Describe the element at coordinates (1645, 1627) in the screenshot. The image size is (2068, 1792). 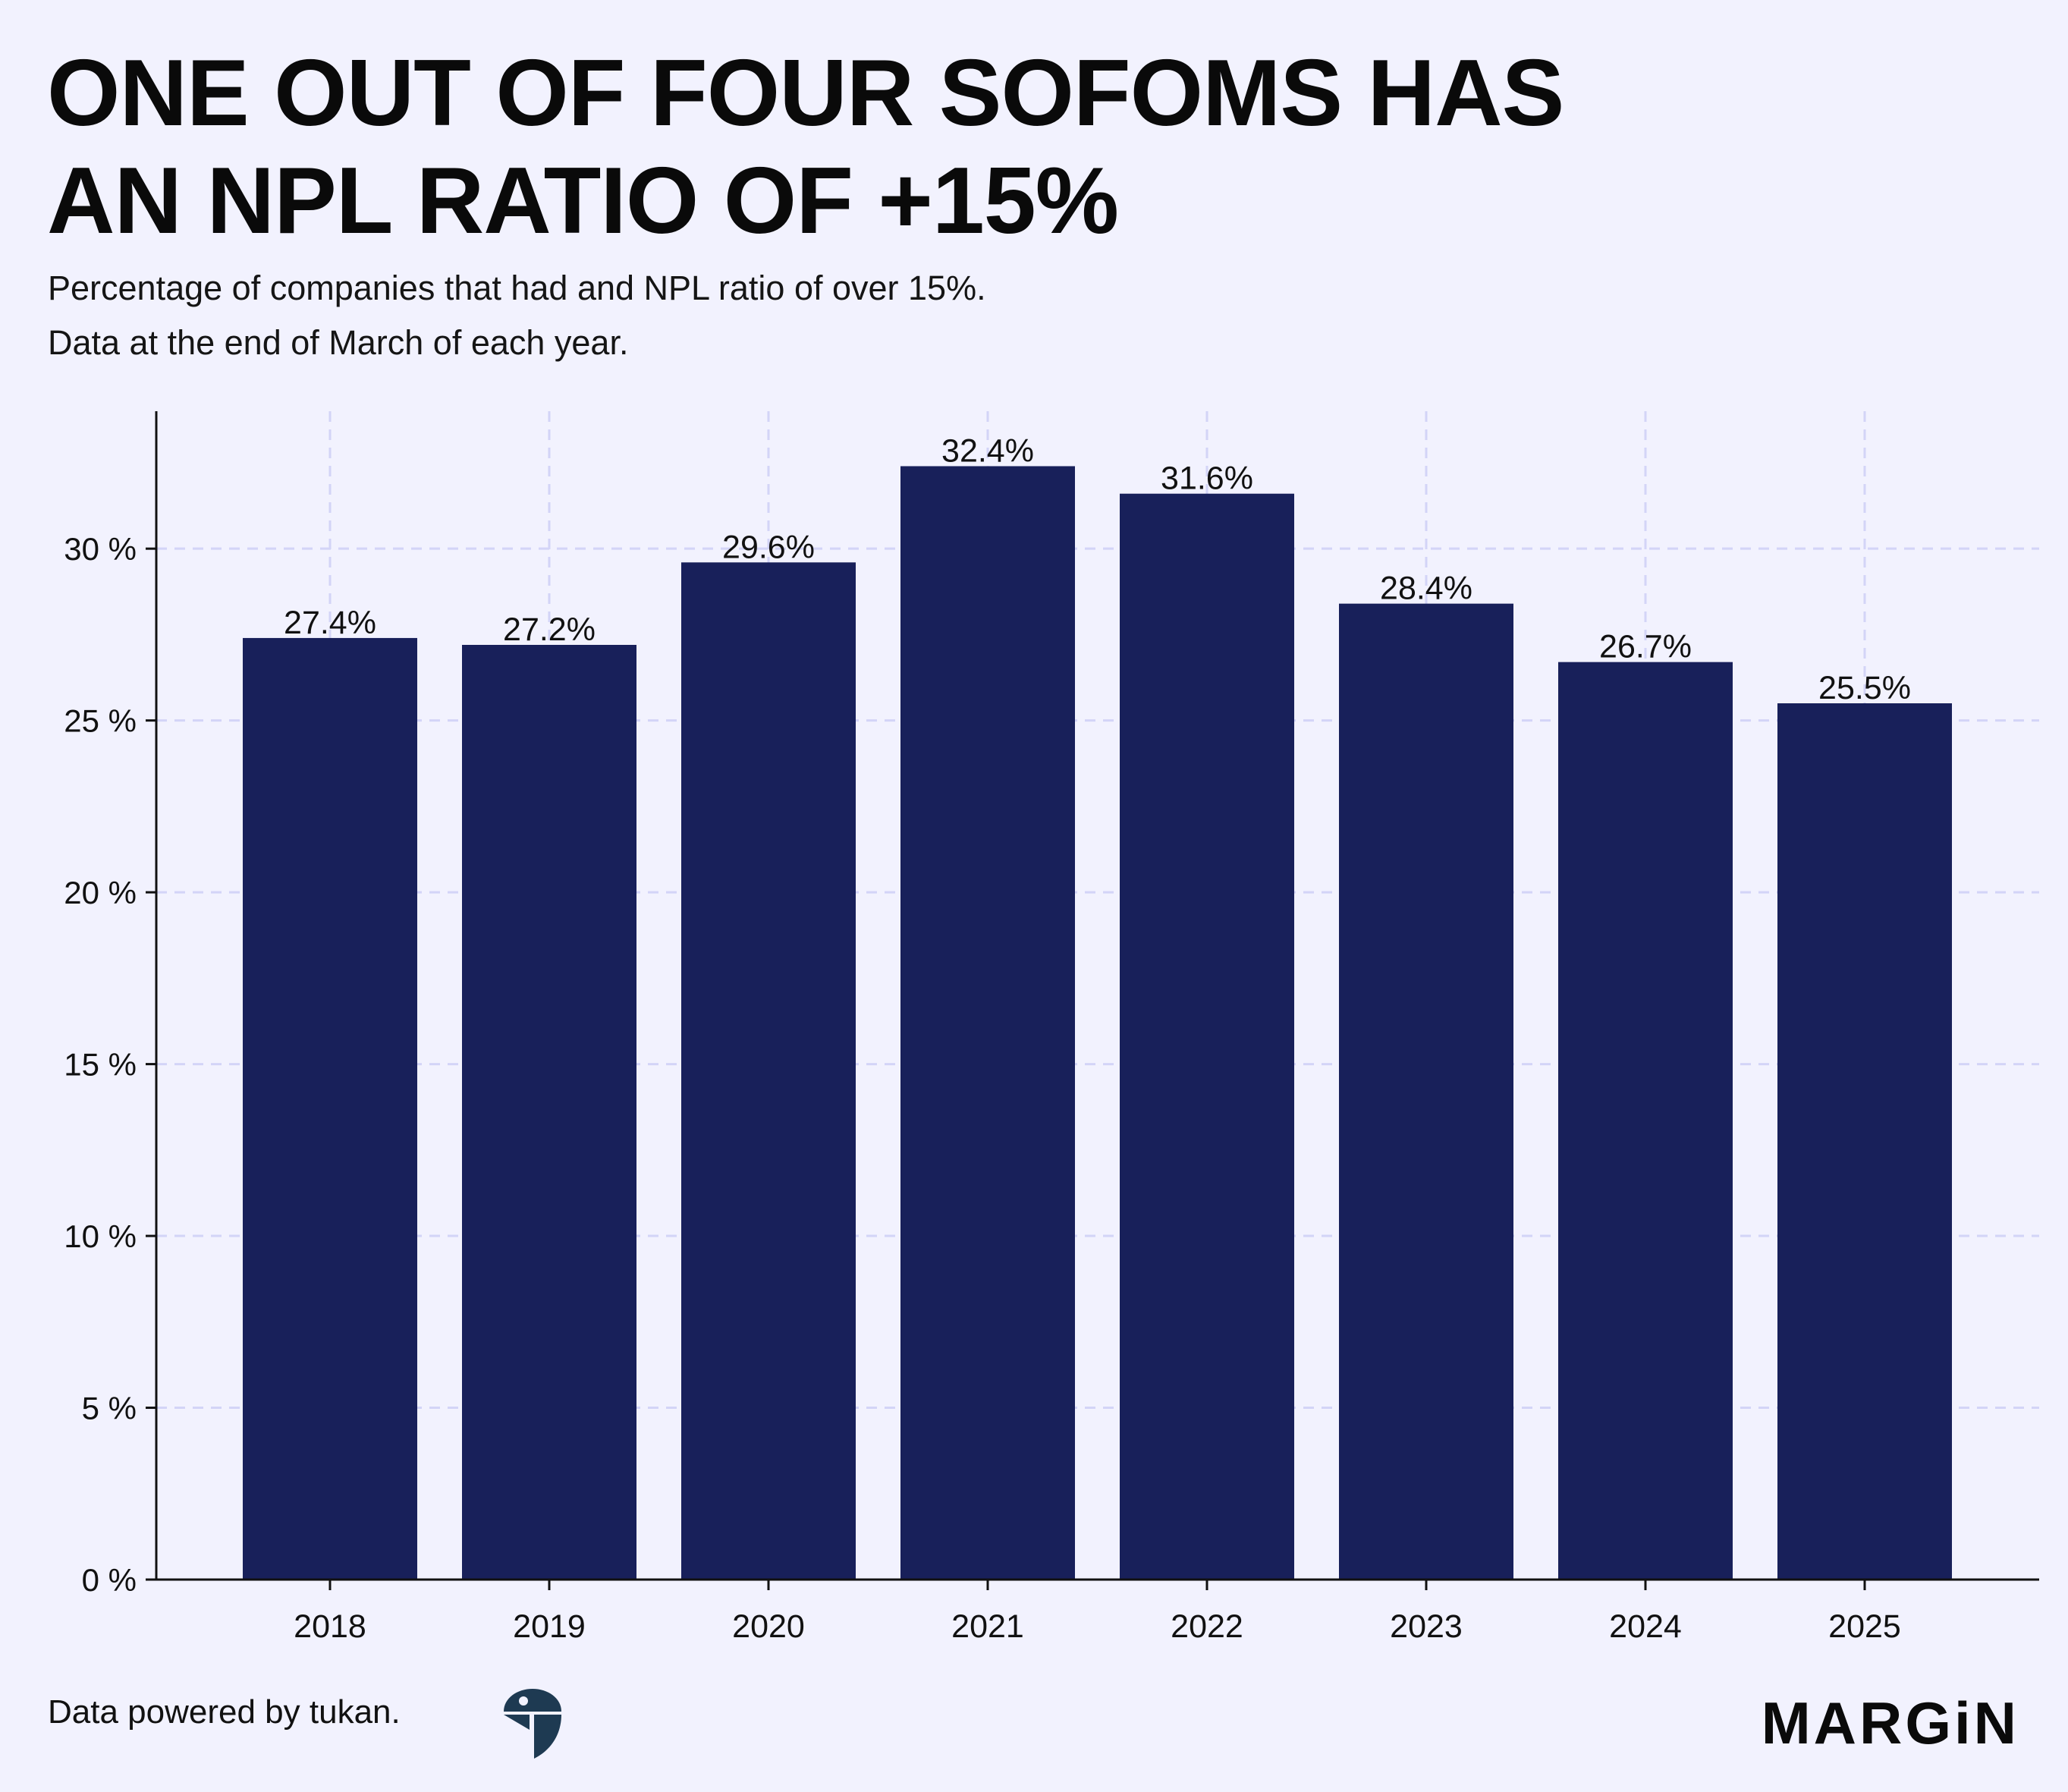
I see `x-tick-label: 2024` at that location.